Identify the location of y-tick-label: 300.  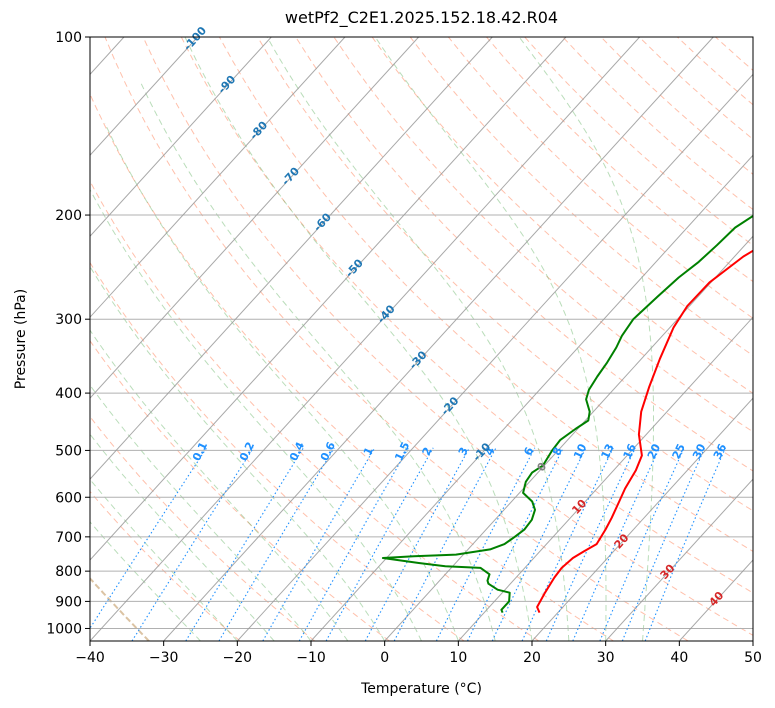
(68, 320).